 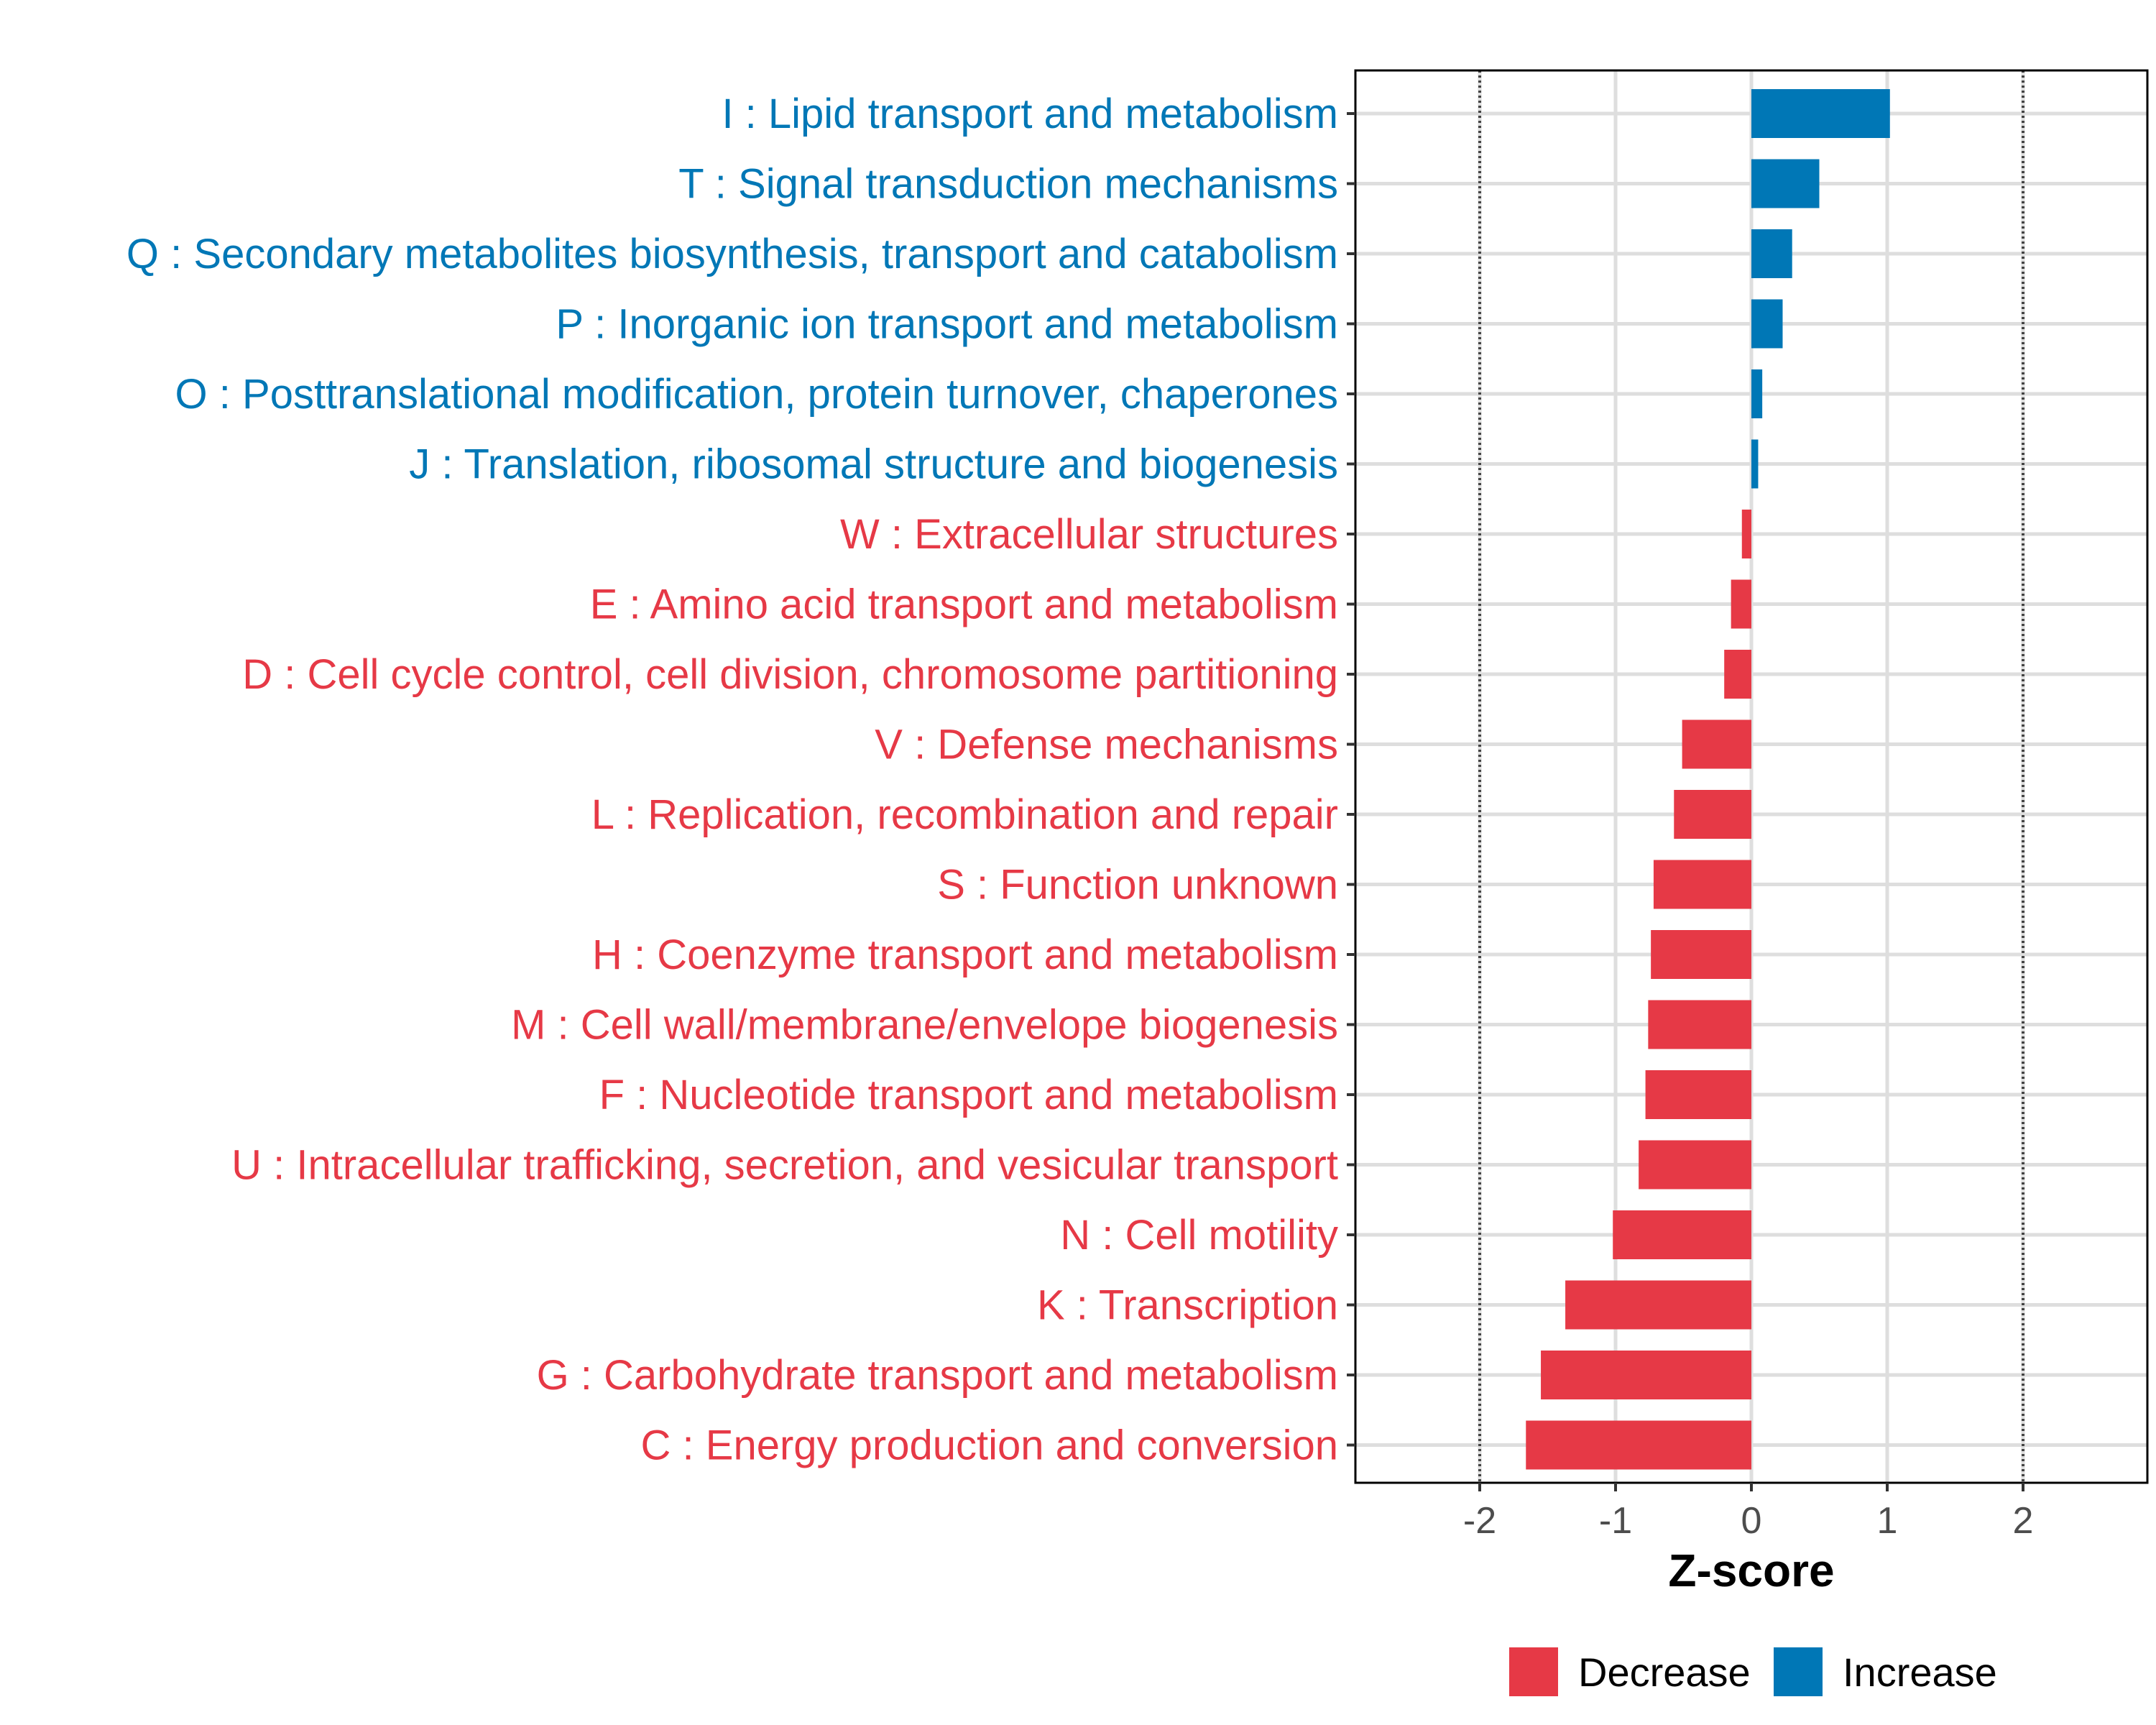 What do you see at coordinates (1615, 1521) in the screenshot?
I see `x-tick-label: -1` at bounding box center [1615, 1521].